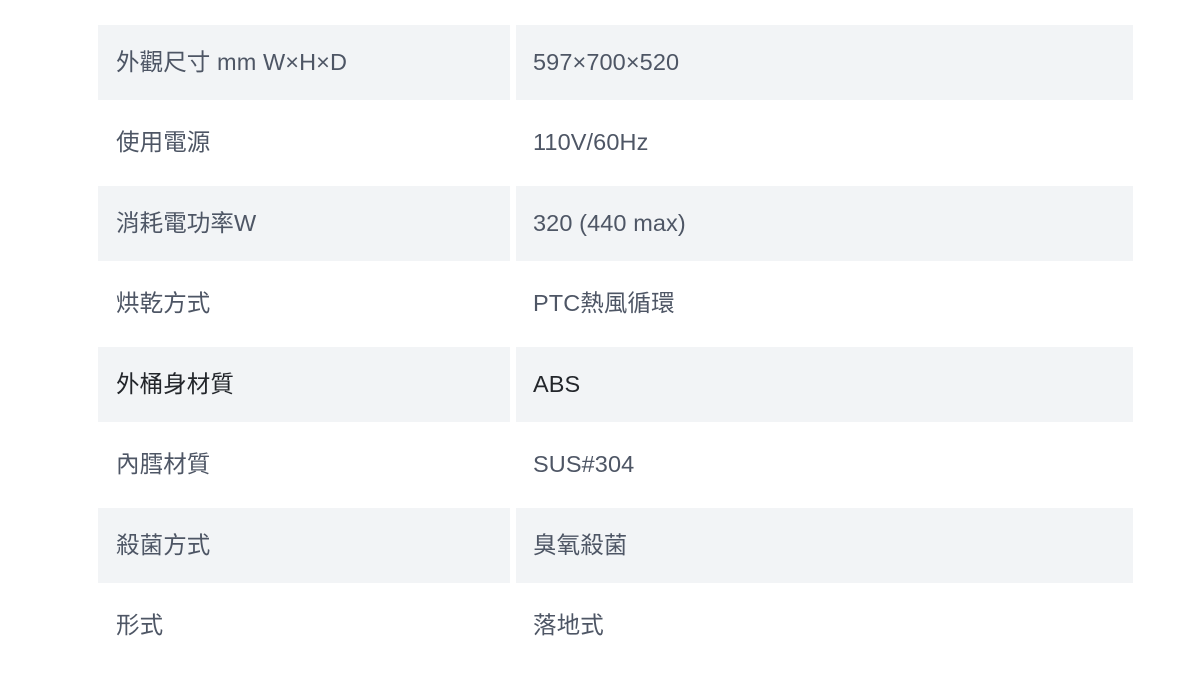  Describe the element at coordinates (824, 223) in the screenshot. I see `spec-value: 320 (440 max)` at that location.